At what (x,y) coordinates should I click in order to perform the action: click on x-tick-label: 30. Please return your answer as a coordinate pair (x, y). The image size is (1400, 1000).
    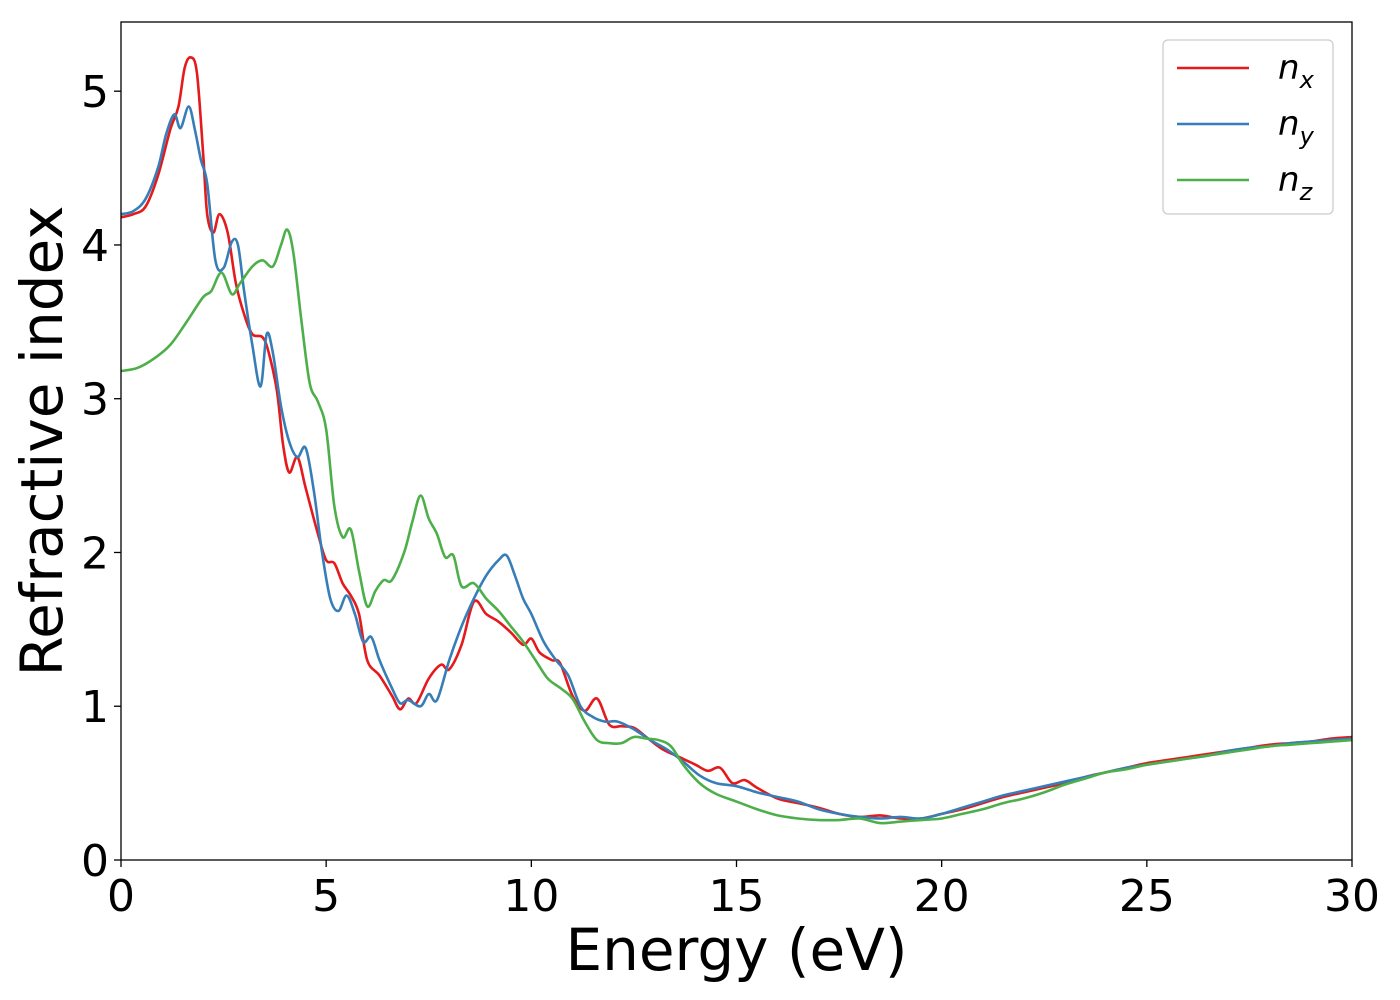
    Looking at the image, I should click on (1352, 896).